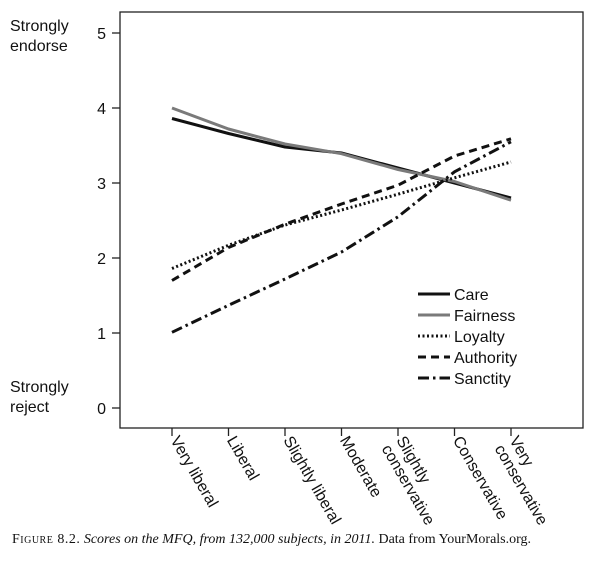 The height and width of the screenshot is (565, 600). I want to click on x-tick-label-very-liberal: Very liberal, so click(194, 472).